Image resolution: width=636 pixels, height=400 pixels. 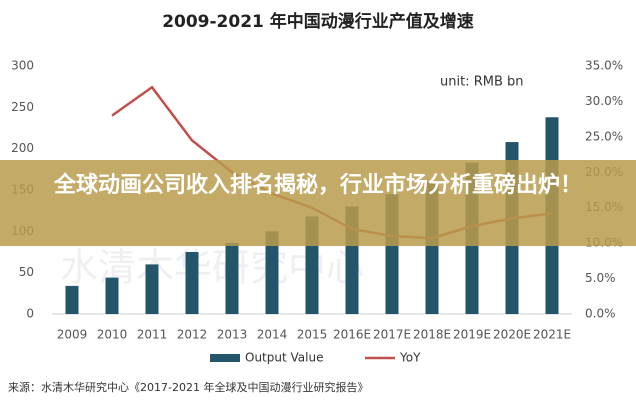 What do you see at coordinates (312, 335) in the screenshot?
I see `x-tick-label: 2015` at bounding box center [312, 335].